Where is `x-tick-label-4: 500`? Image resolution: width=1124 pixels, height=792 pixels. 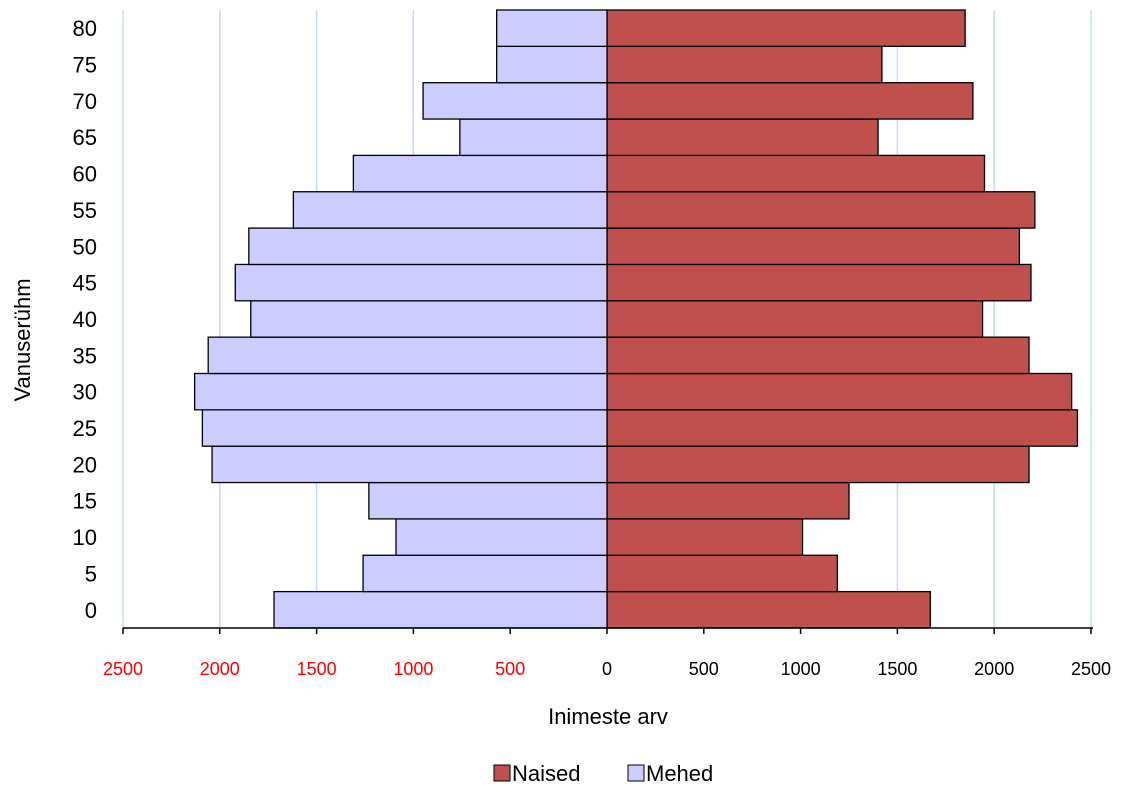 x-tick-label-4: 500 is located at coordinates (510, 669).